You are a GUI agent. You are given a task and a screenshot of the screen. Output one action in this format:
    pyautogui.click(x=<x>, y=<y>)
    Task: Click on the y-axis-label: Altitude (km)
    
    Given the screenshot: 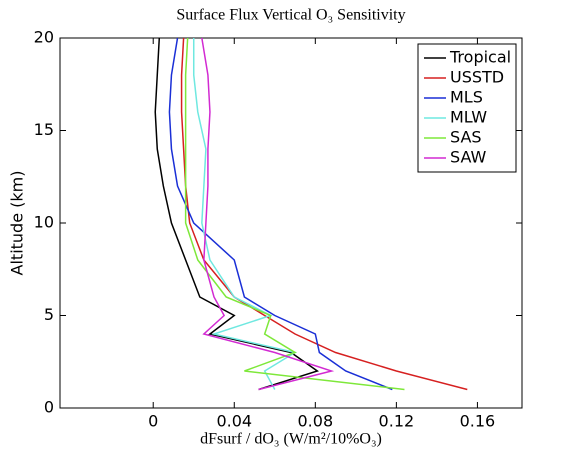 What is the action you would take?
    pyautogui.click(x=17, y=223)
    